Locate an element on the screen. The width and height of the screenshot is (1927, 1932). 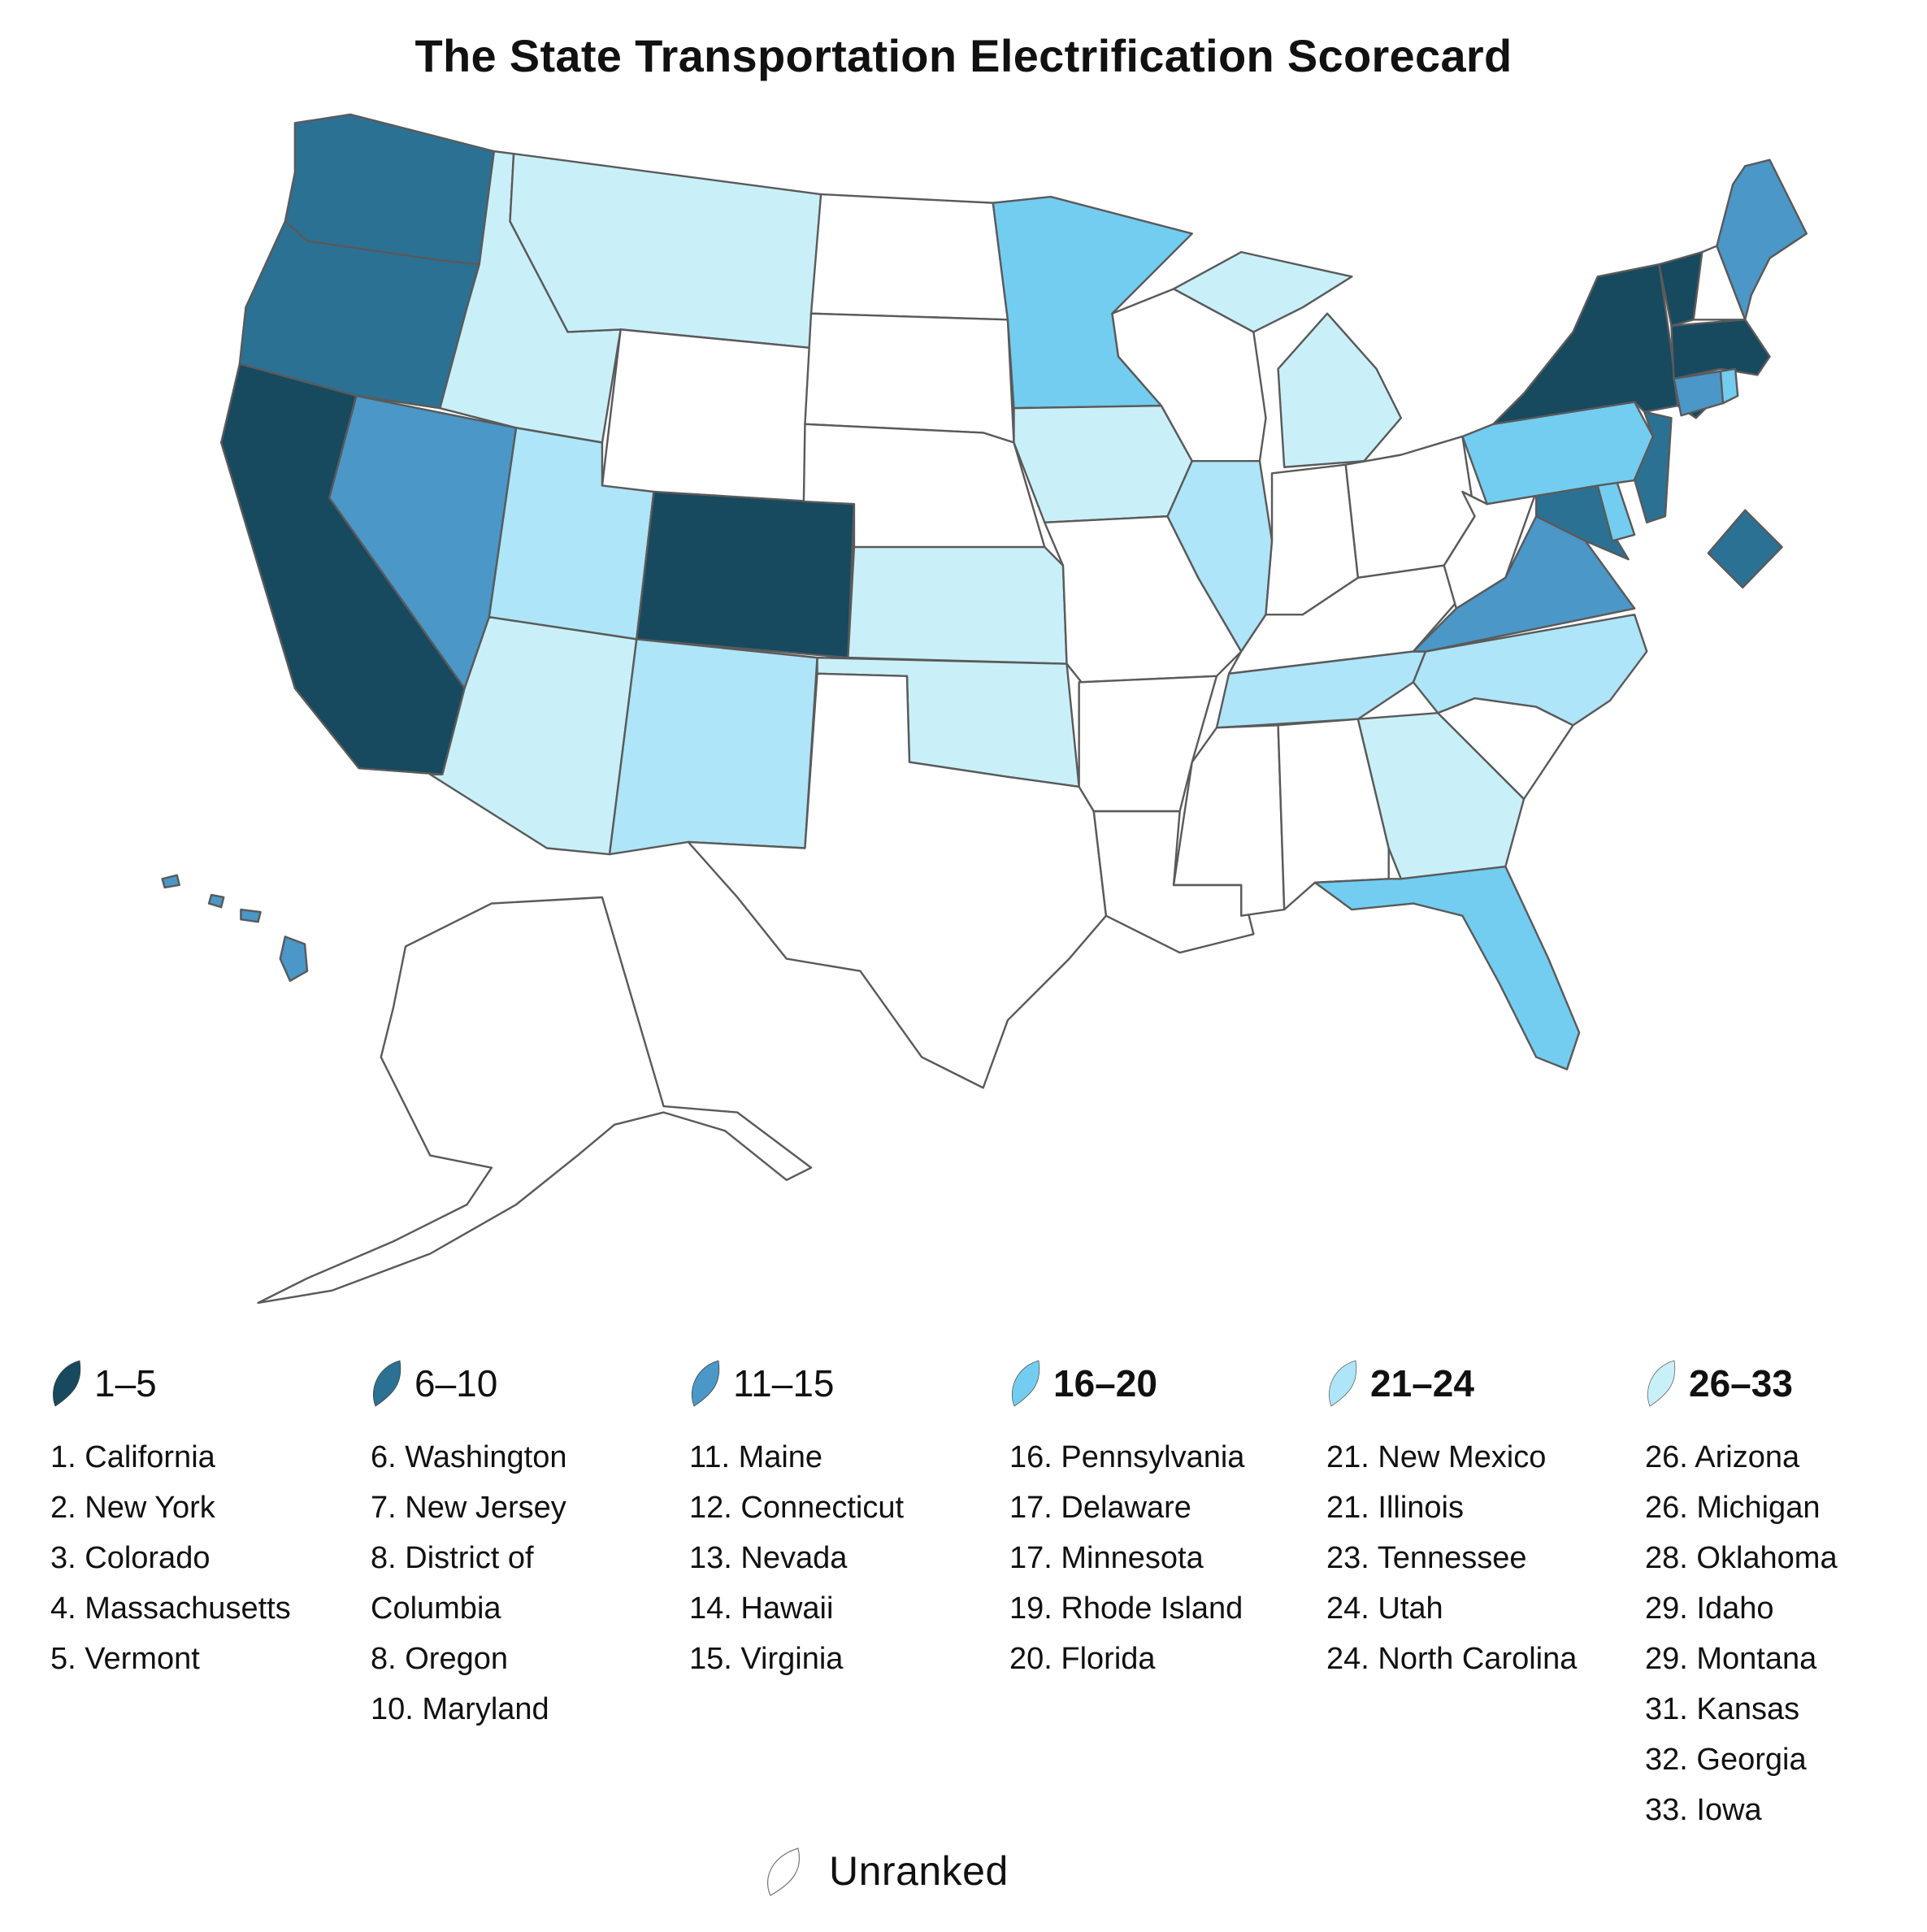
legend-item: 16. Pennsylvania is located at coordinates (1127, 1457).